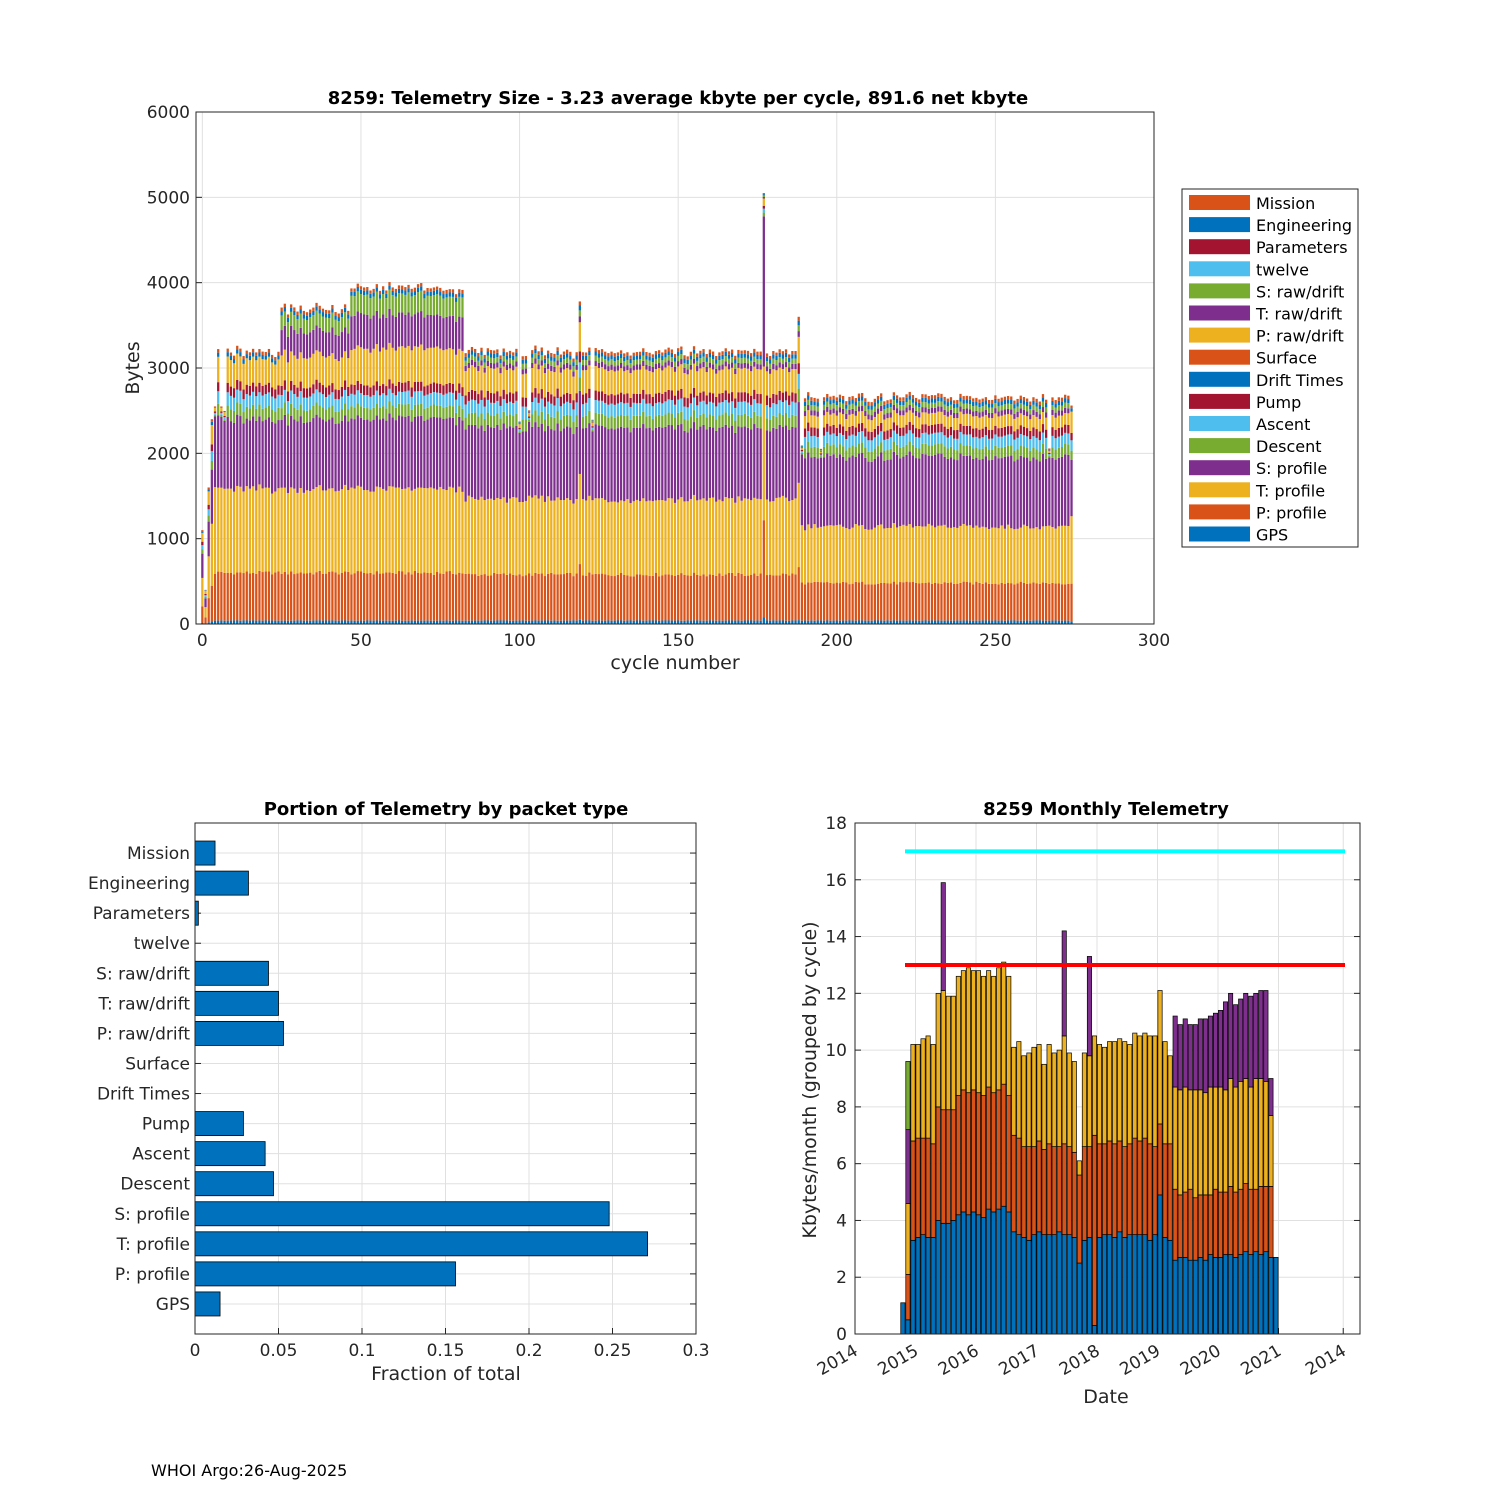 The width and height of the screenshot is (1500, 1500). Describe the element at coordinates (202, 641) in the screenshot. I see `x-tick-label: 0` at that location.